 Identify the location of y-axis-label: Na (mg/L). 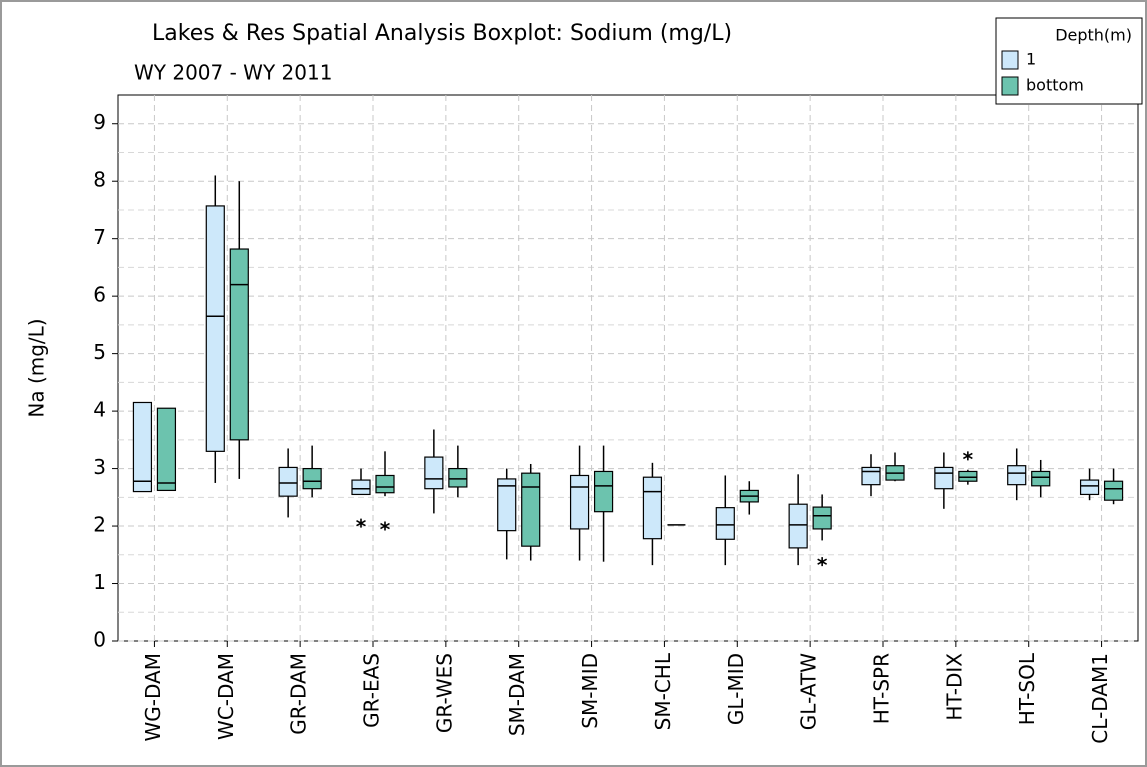
(37, 367).